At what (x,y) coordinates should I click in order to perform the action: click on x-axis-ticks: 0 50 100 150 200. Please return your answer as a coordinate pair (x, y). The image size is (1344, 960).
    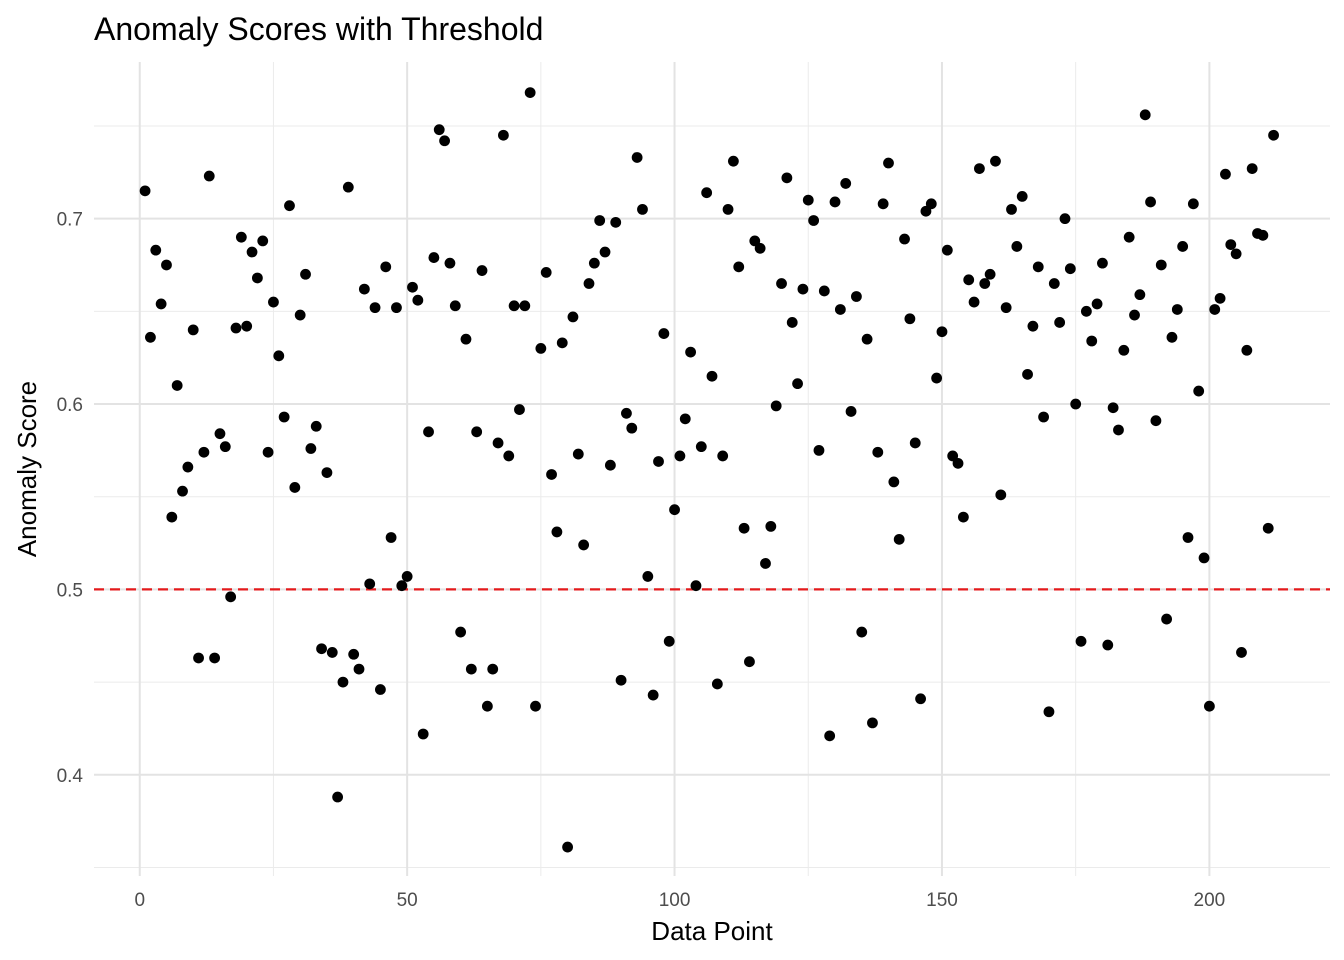
    Looking at the image, I should click on (679, 900).